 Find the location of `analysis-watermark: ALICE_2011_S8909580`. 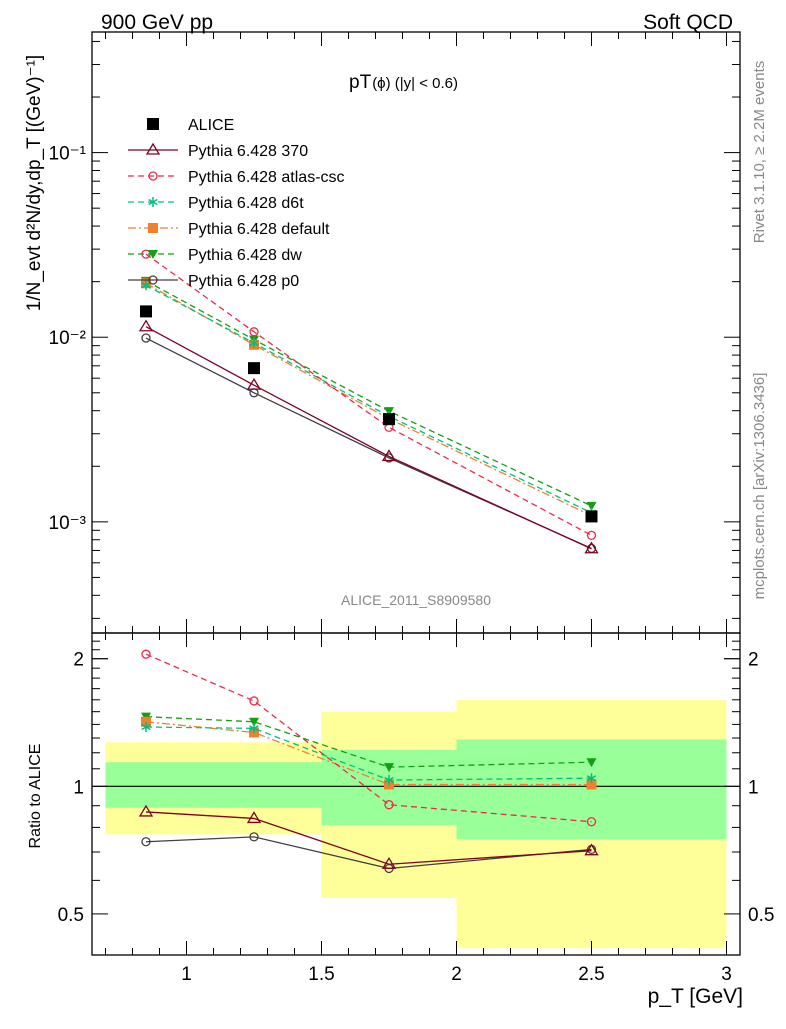

analysis-watermark: ALICE_2011_S8909580 is located at coordinates (416, 600).